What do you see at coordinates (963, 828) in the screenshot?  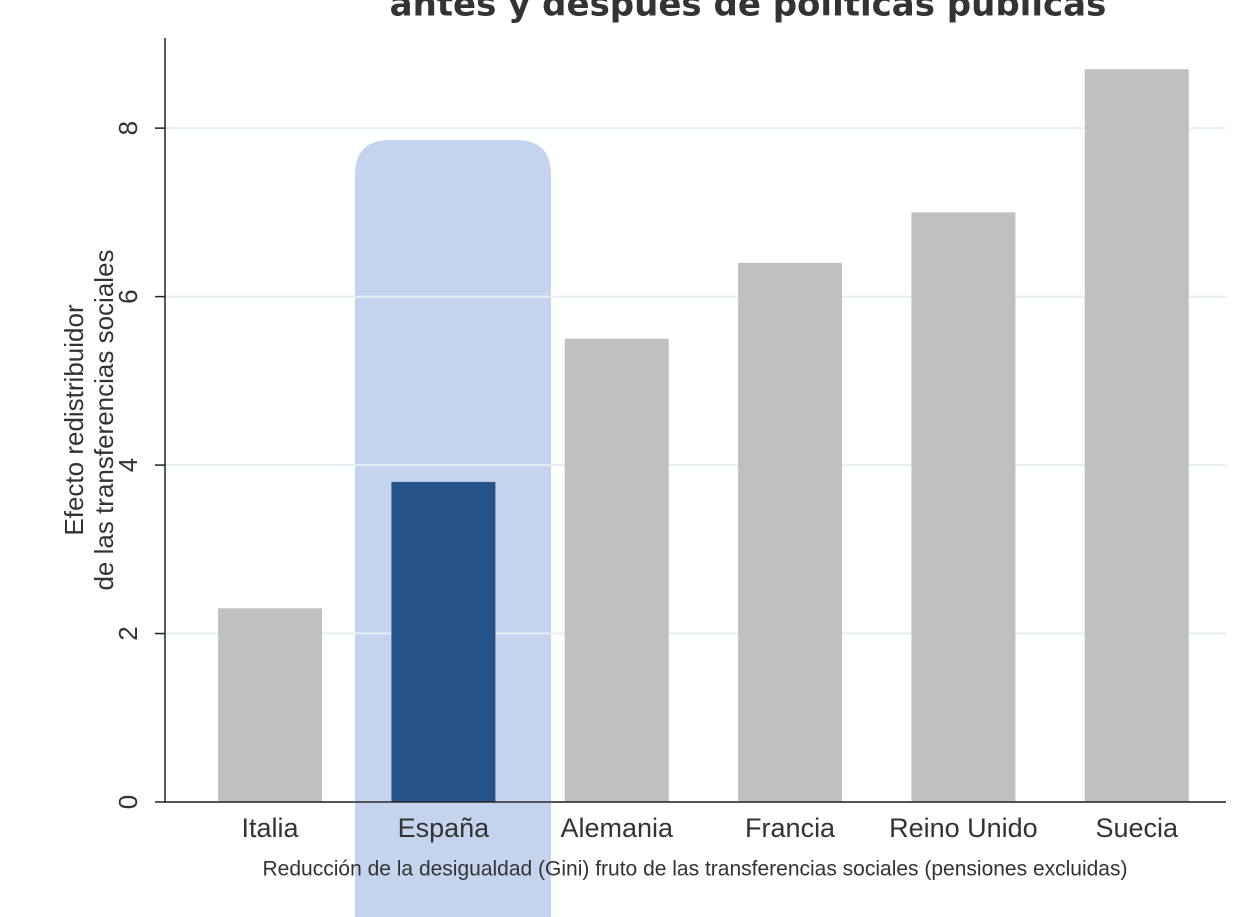 I see `x-tick-label: Reino Unido` at bounding box center [963, 828].